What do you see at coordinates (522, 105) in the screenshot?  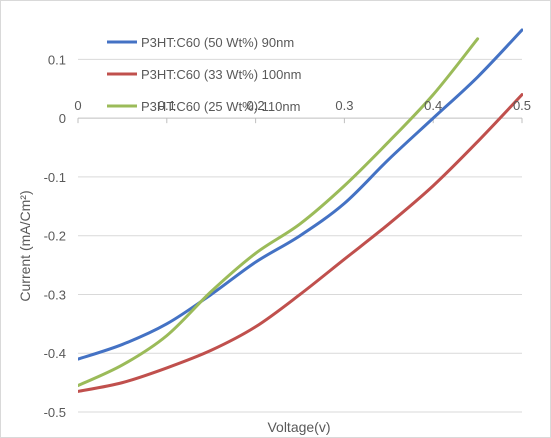 I see `x-tick-label-5: 0.5` at bounding box center [522, 105].